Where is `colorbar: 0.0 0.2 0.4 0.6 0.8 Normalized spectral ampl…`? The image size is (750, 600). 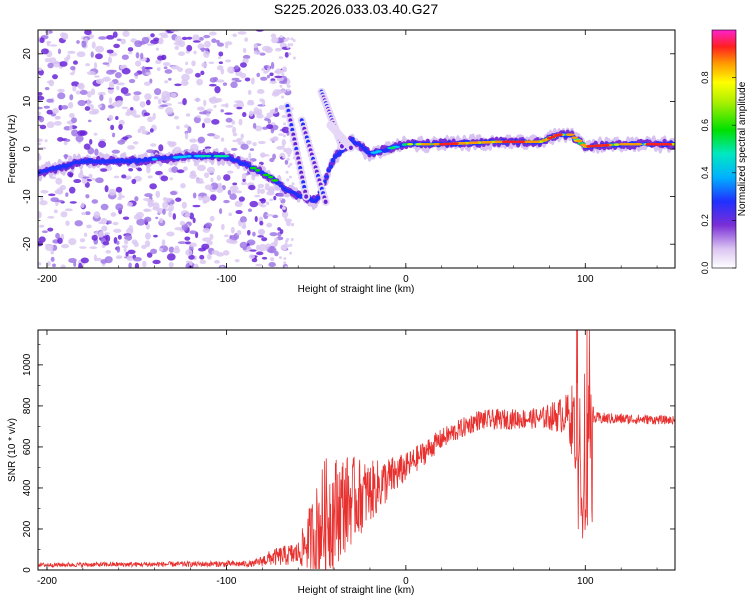 colorbar: 0.0 0.2 0.4 0.6 0.8 Normalized spectral ampl… is located at coordinates (724, 151).